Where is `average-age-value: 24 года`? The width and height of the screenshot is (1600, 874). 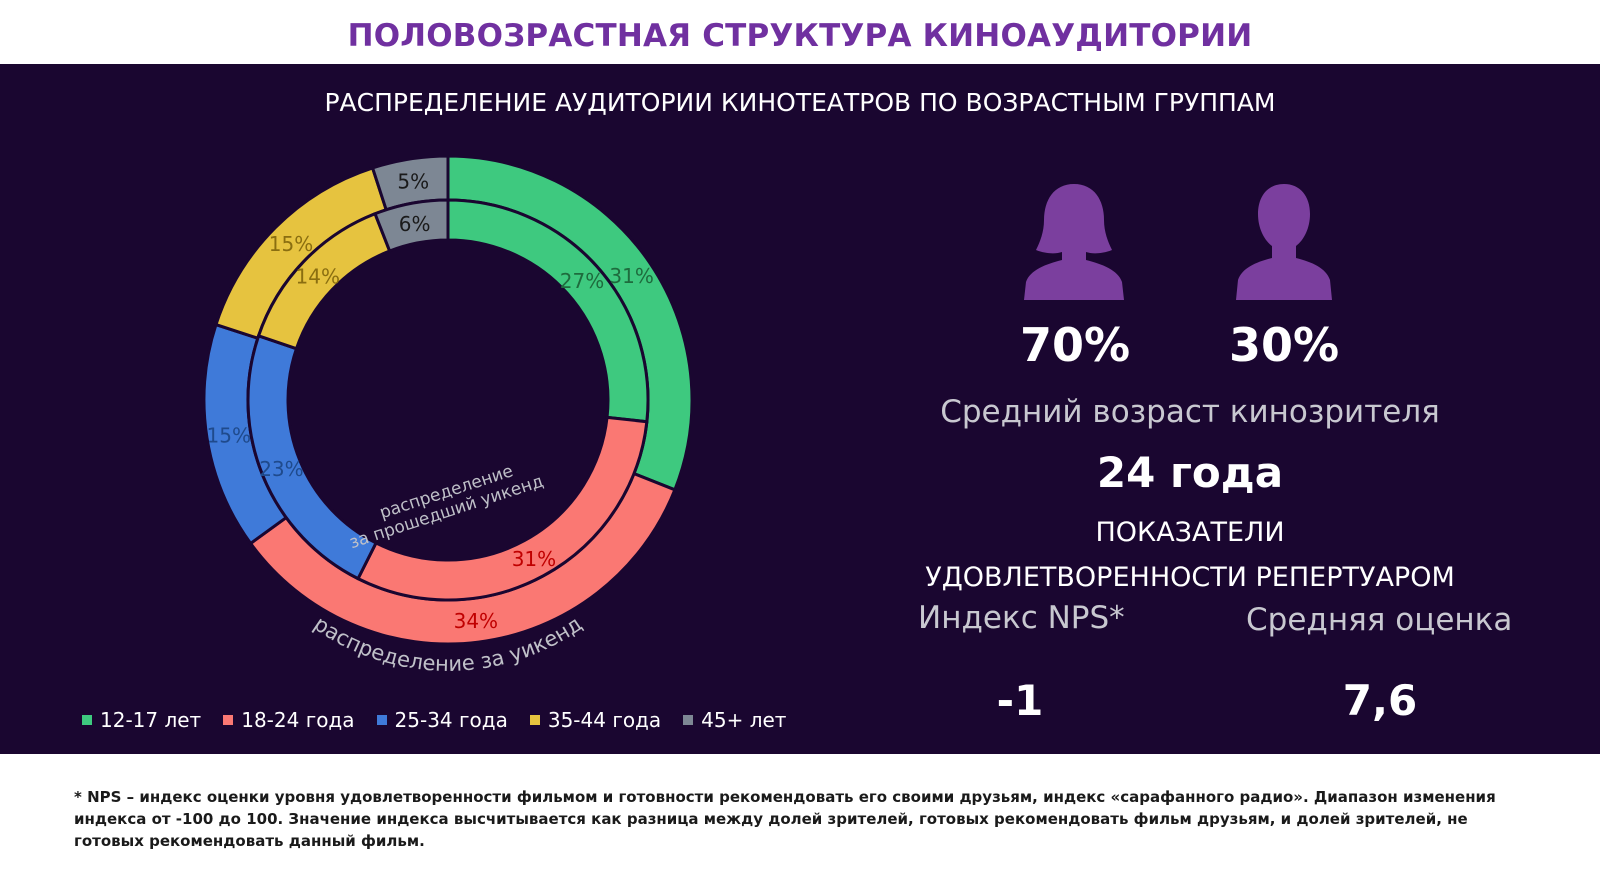
average-age-value: 24 года is located at coordinates (1190, 472).